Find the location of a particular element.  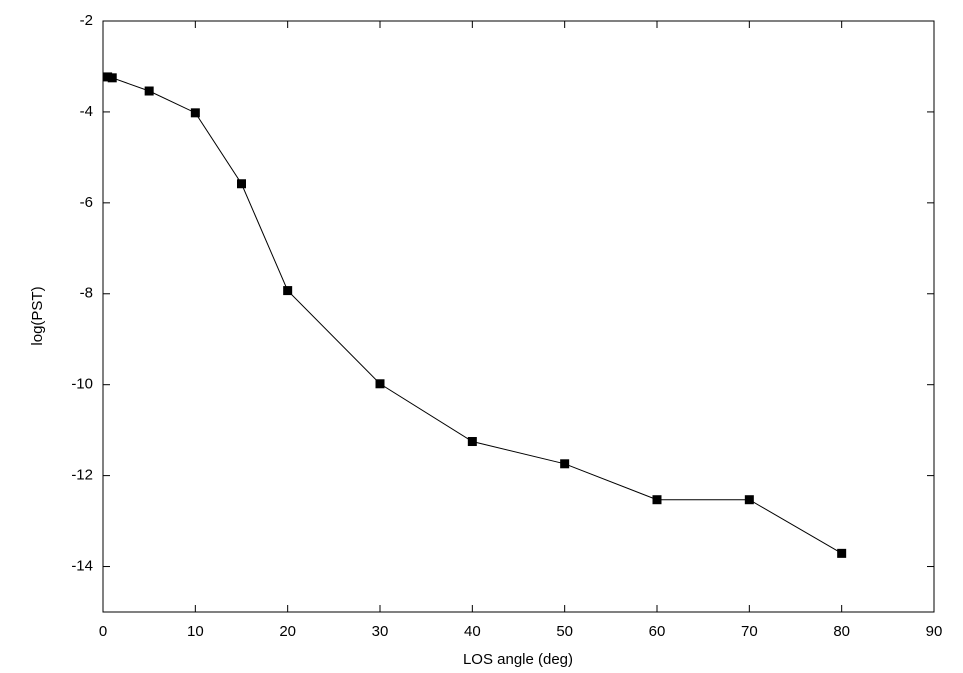

y-tick-label: -14 is located at coordinates (82, 566).